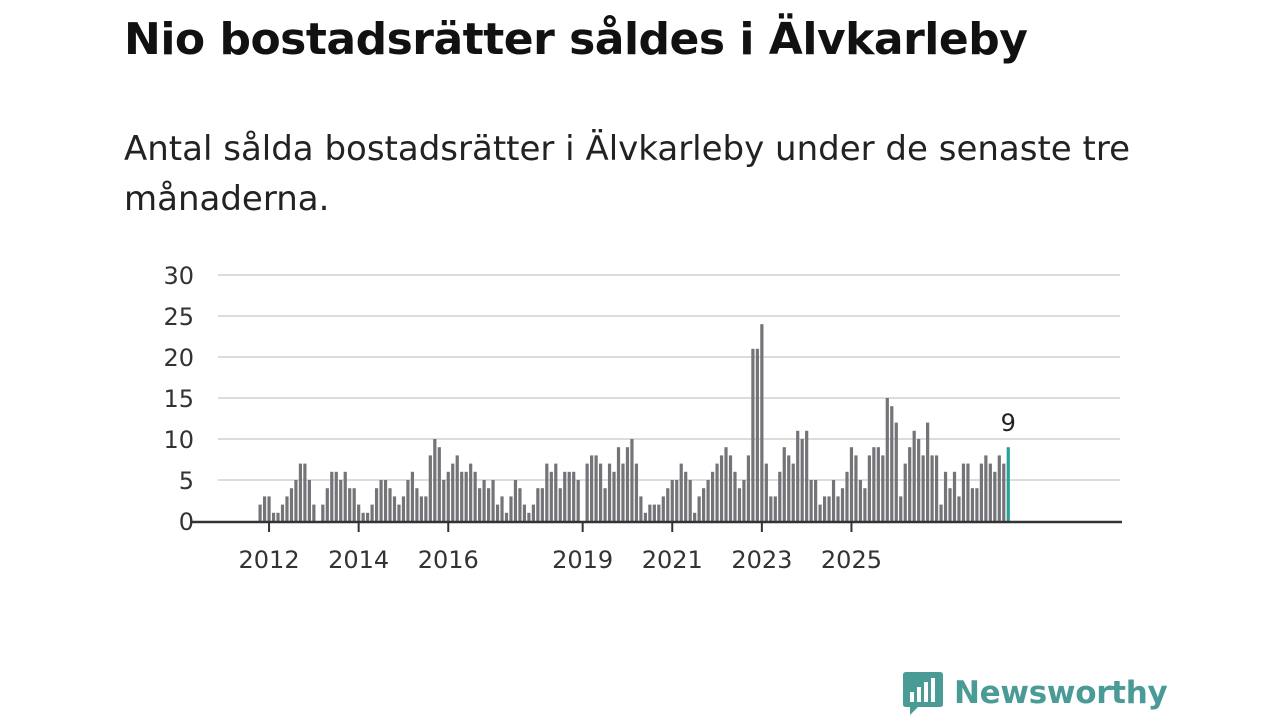 The height and width of the screenshot is (720, 1280). Describe the element at coordinates (448, 560) in the screenshot. I see `x-tick-label: 2016` at that location.